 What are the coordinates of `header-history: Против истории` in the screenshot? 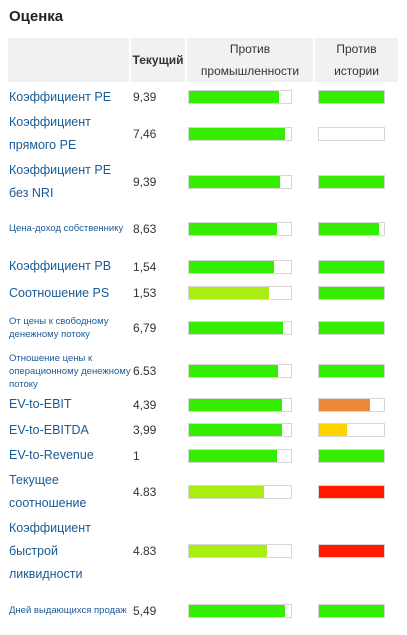 It's located at (356, 60).